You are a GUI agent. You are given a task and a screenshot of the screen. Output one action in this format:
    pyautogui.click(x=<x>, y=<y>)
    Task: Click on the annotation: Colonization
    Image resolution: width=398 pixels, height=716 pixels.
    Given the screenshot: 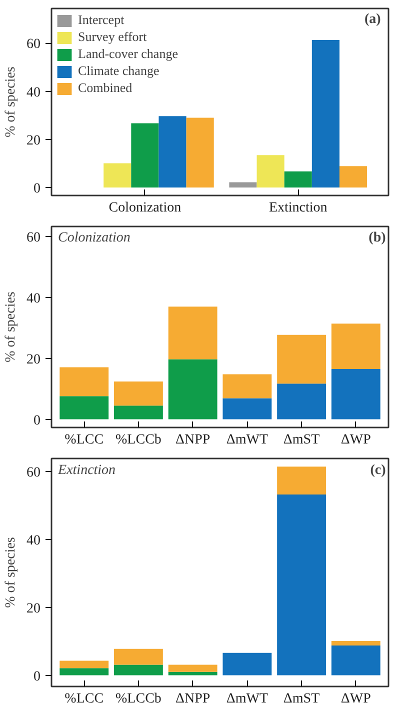 What is the action you would take?
    pyautogui.click(x=94, y=238)
    